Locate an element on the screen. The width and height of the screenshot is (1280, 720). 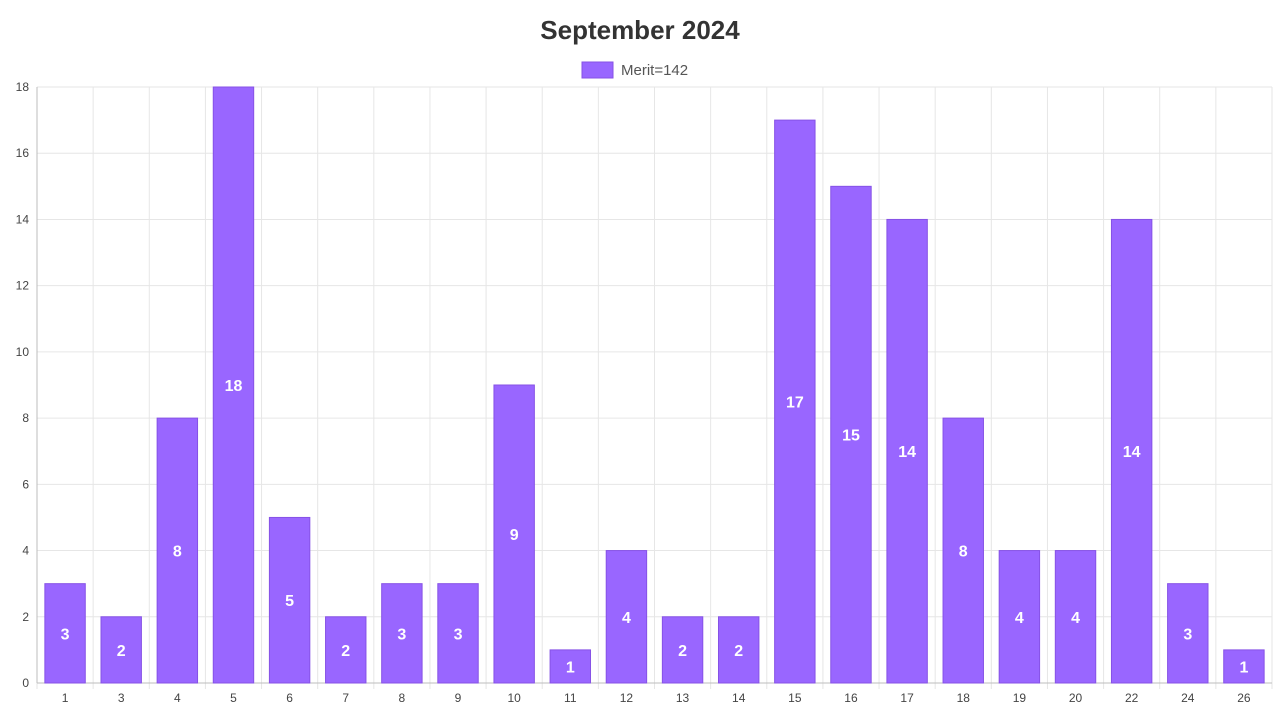
bar-value-label: 17 is located at coordinates (795, 403).